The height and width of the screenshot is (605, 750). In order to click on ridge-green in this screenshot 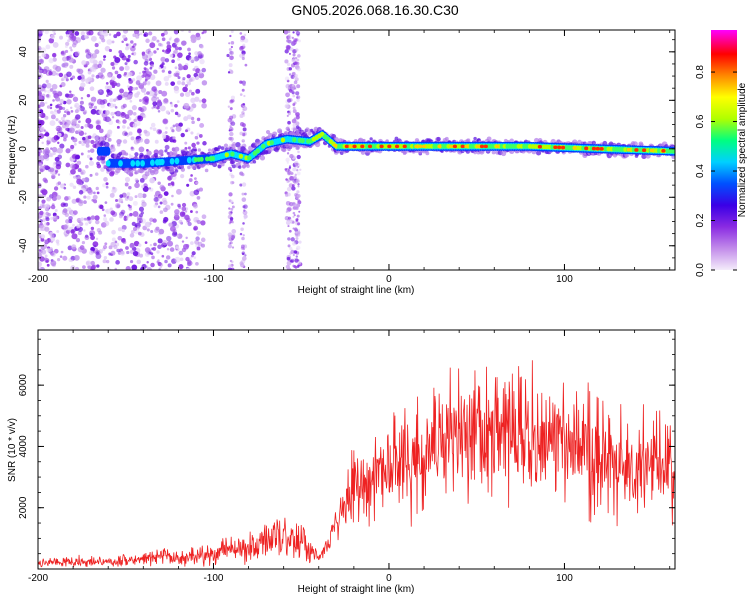, I will do `click(201, 159)`.